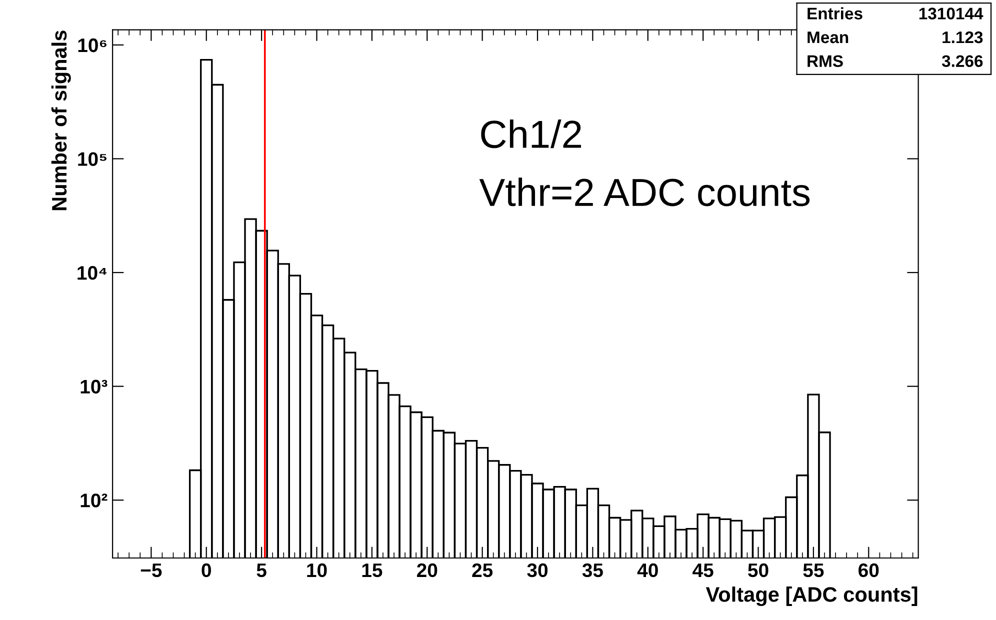 Image resolution: width=996 pixels, height=620 pixels. I want to click on x-axis-title: Voltage [ADC counts], so click(812, 596).